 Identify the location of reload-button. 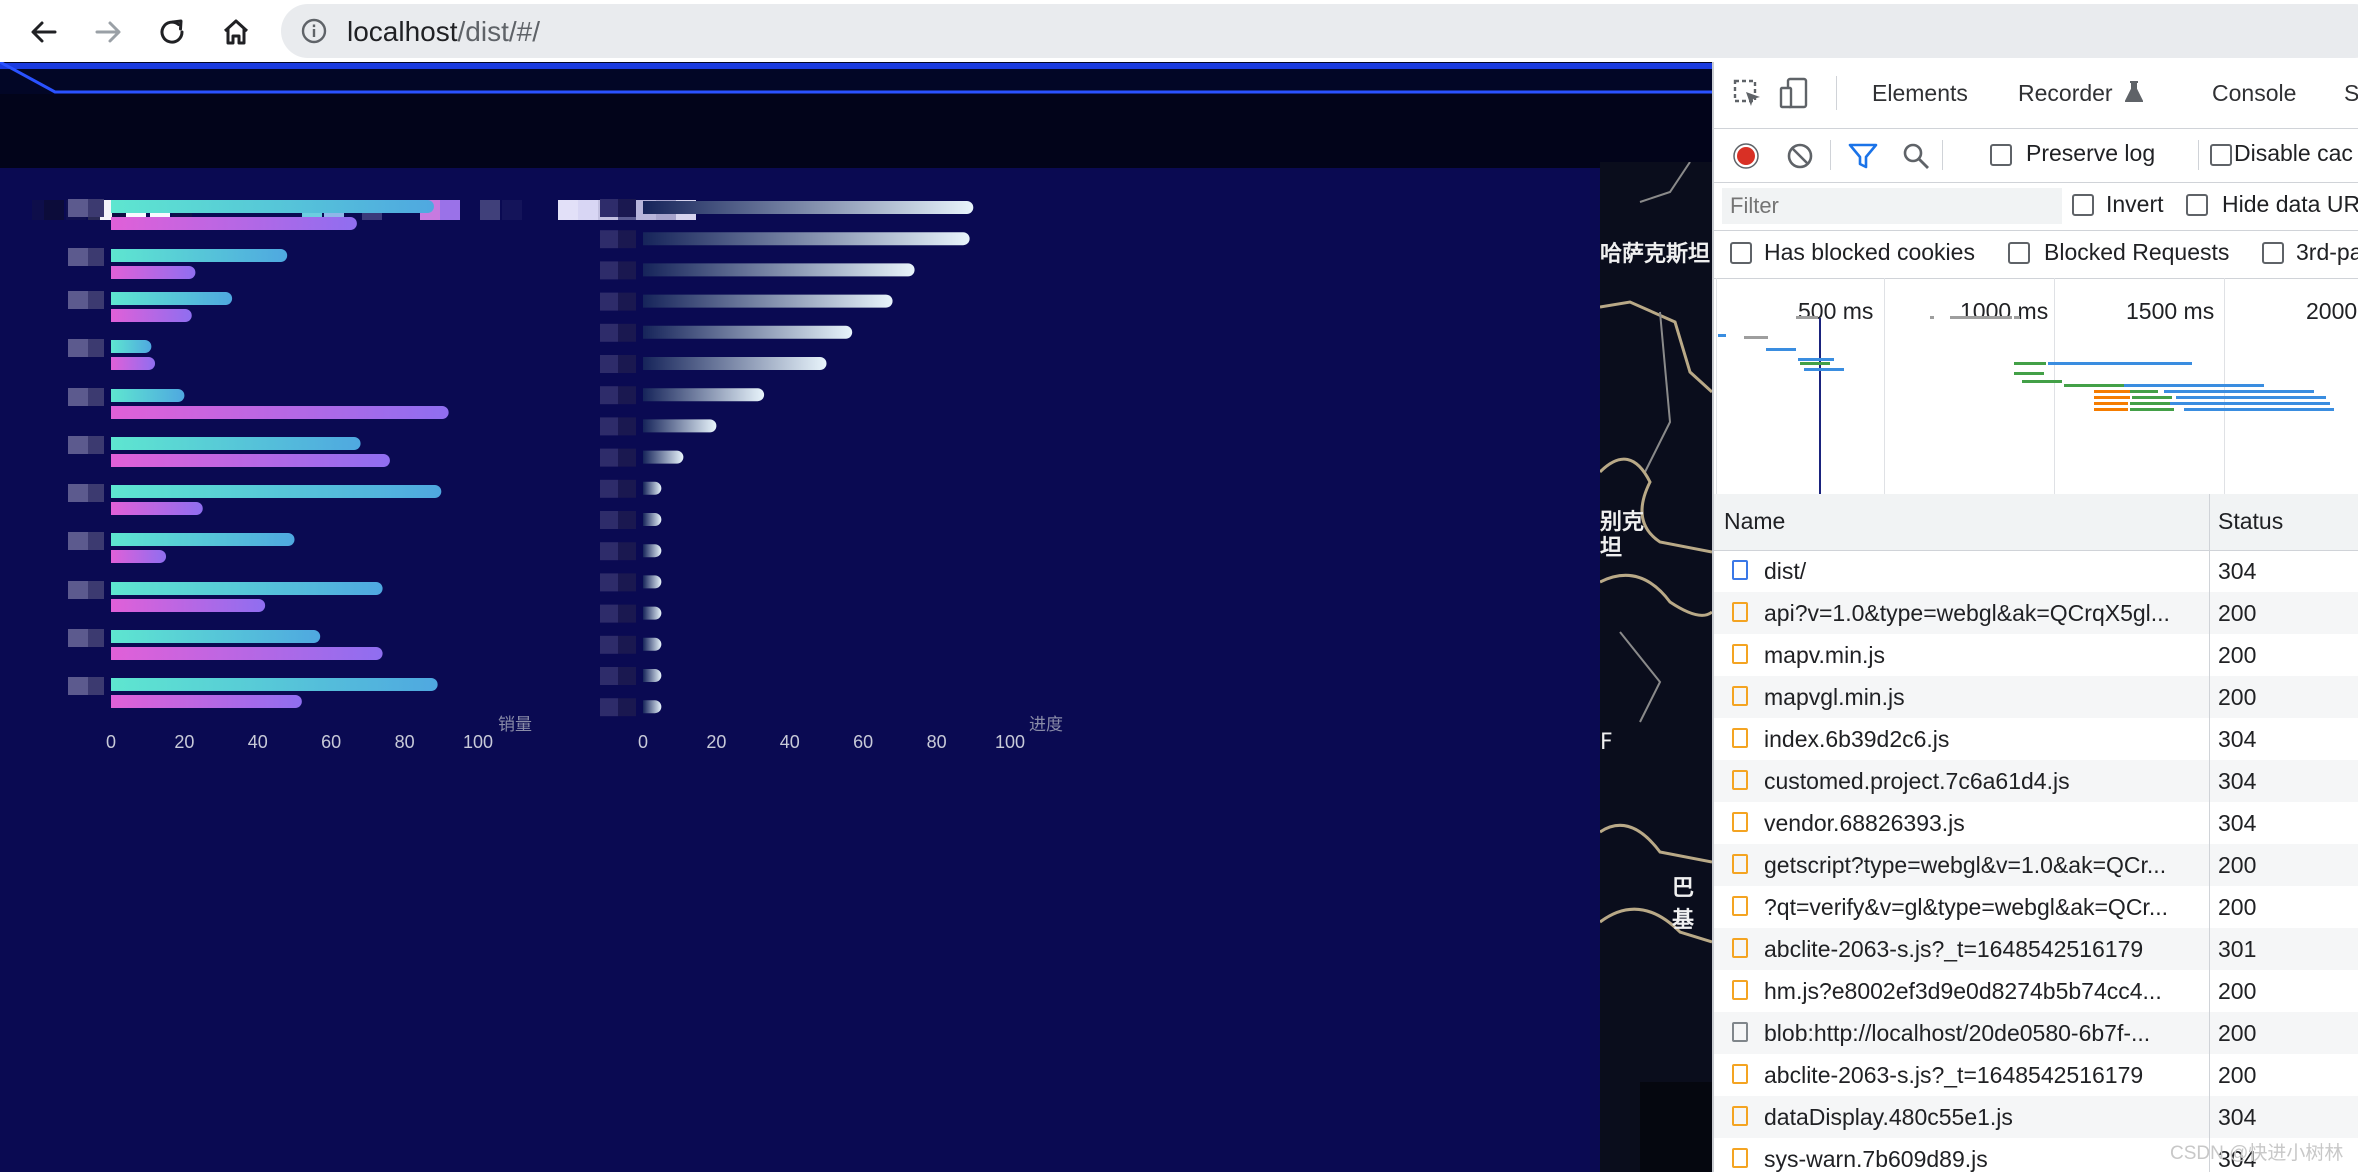
(172, 32).